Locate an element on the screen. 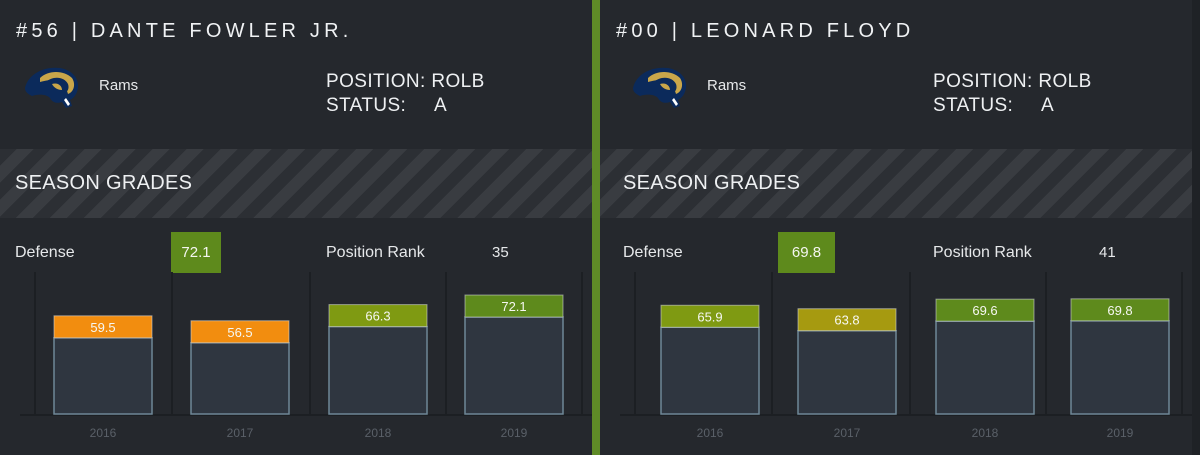 Image resolution: width=1200 pixels, height=455 pixels. bar-group: 59.5 2016 is located at coordinates (103, 377).